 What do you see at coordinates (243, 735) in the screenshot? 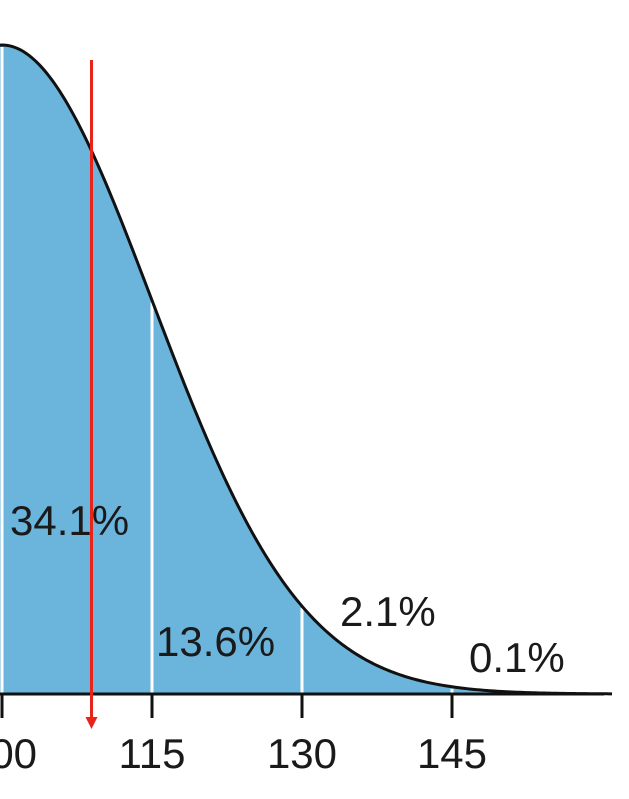
I see `x-axis-ticks: 100 115 130 145` at bounding box center [243, 735].